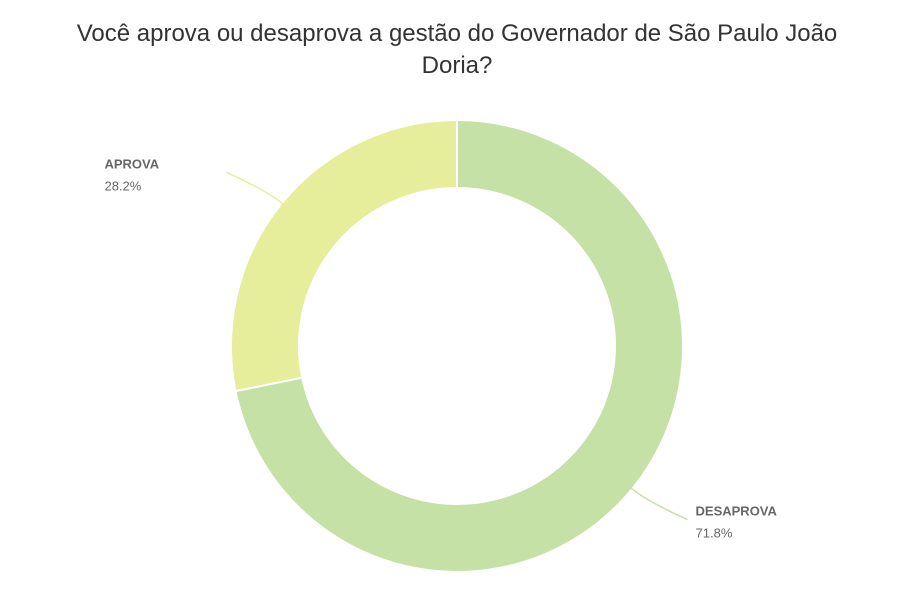 This screenshot has height=610, width=915. What do you see at coordinates (122, 185) in the screenshot?
I see `value-label: 28.2%` at bounding box center [122, 185].